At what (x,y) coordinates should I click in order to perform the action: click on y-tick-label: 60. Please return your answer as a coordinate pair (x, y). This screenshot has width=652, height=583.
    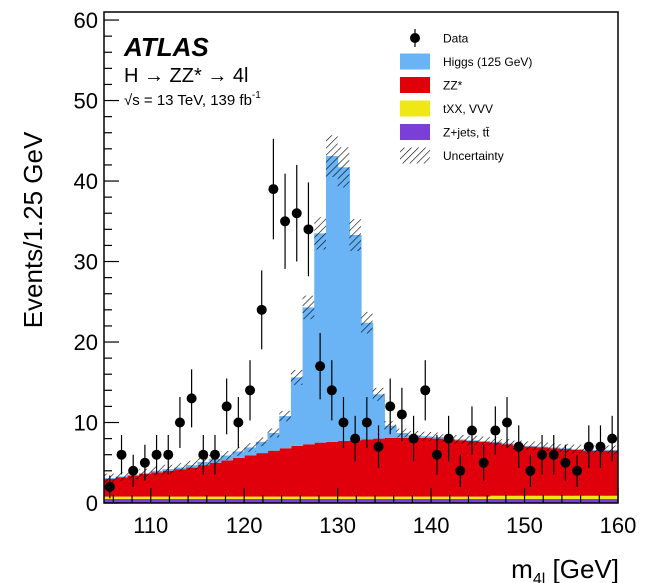
    Looking at the image, I should click on (86, 20).